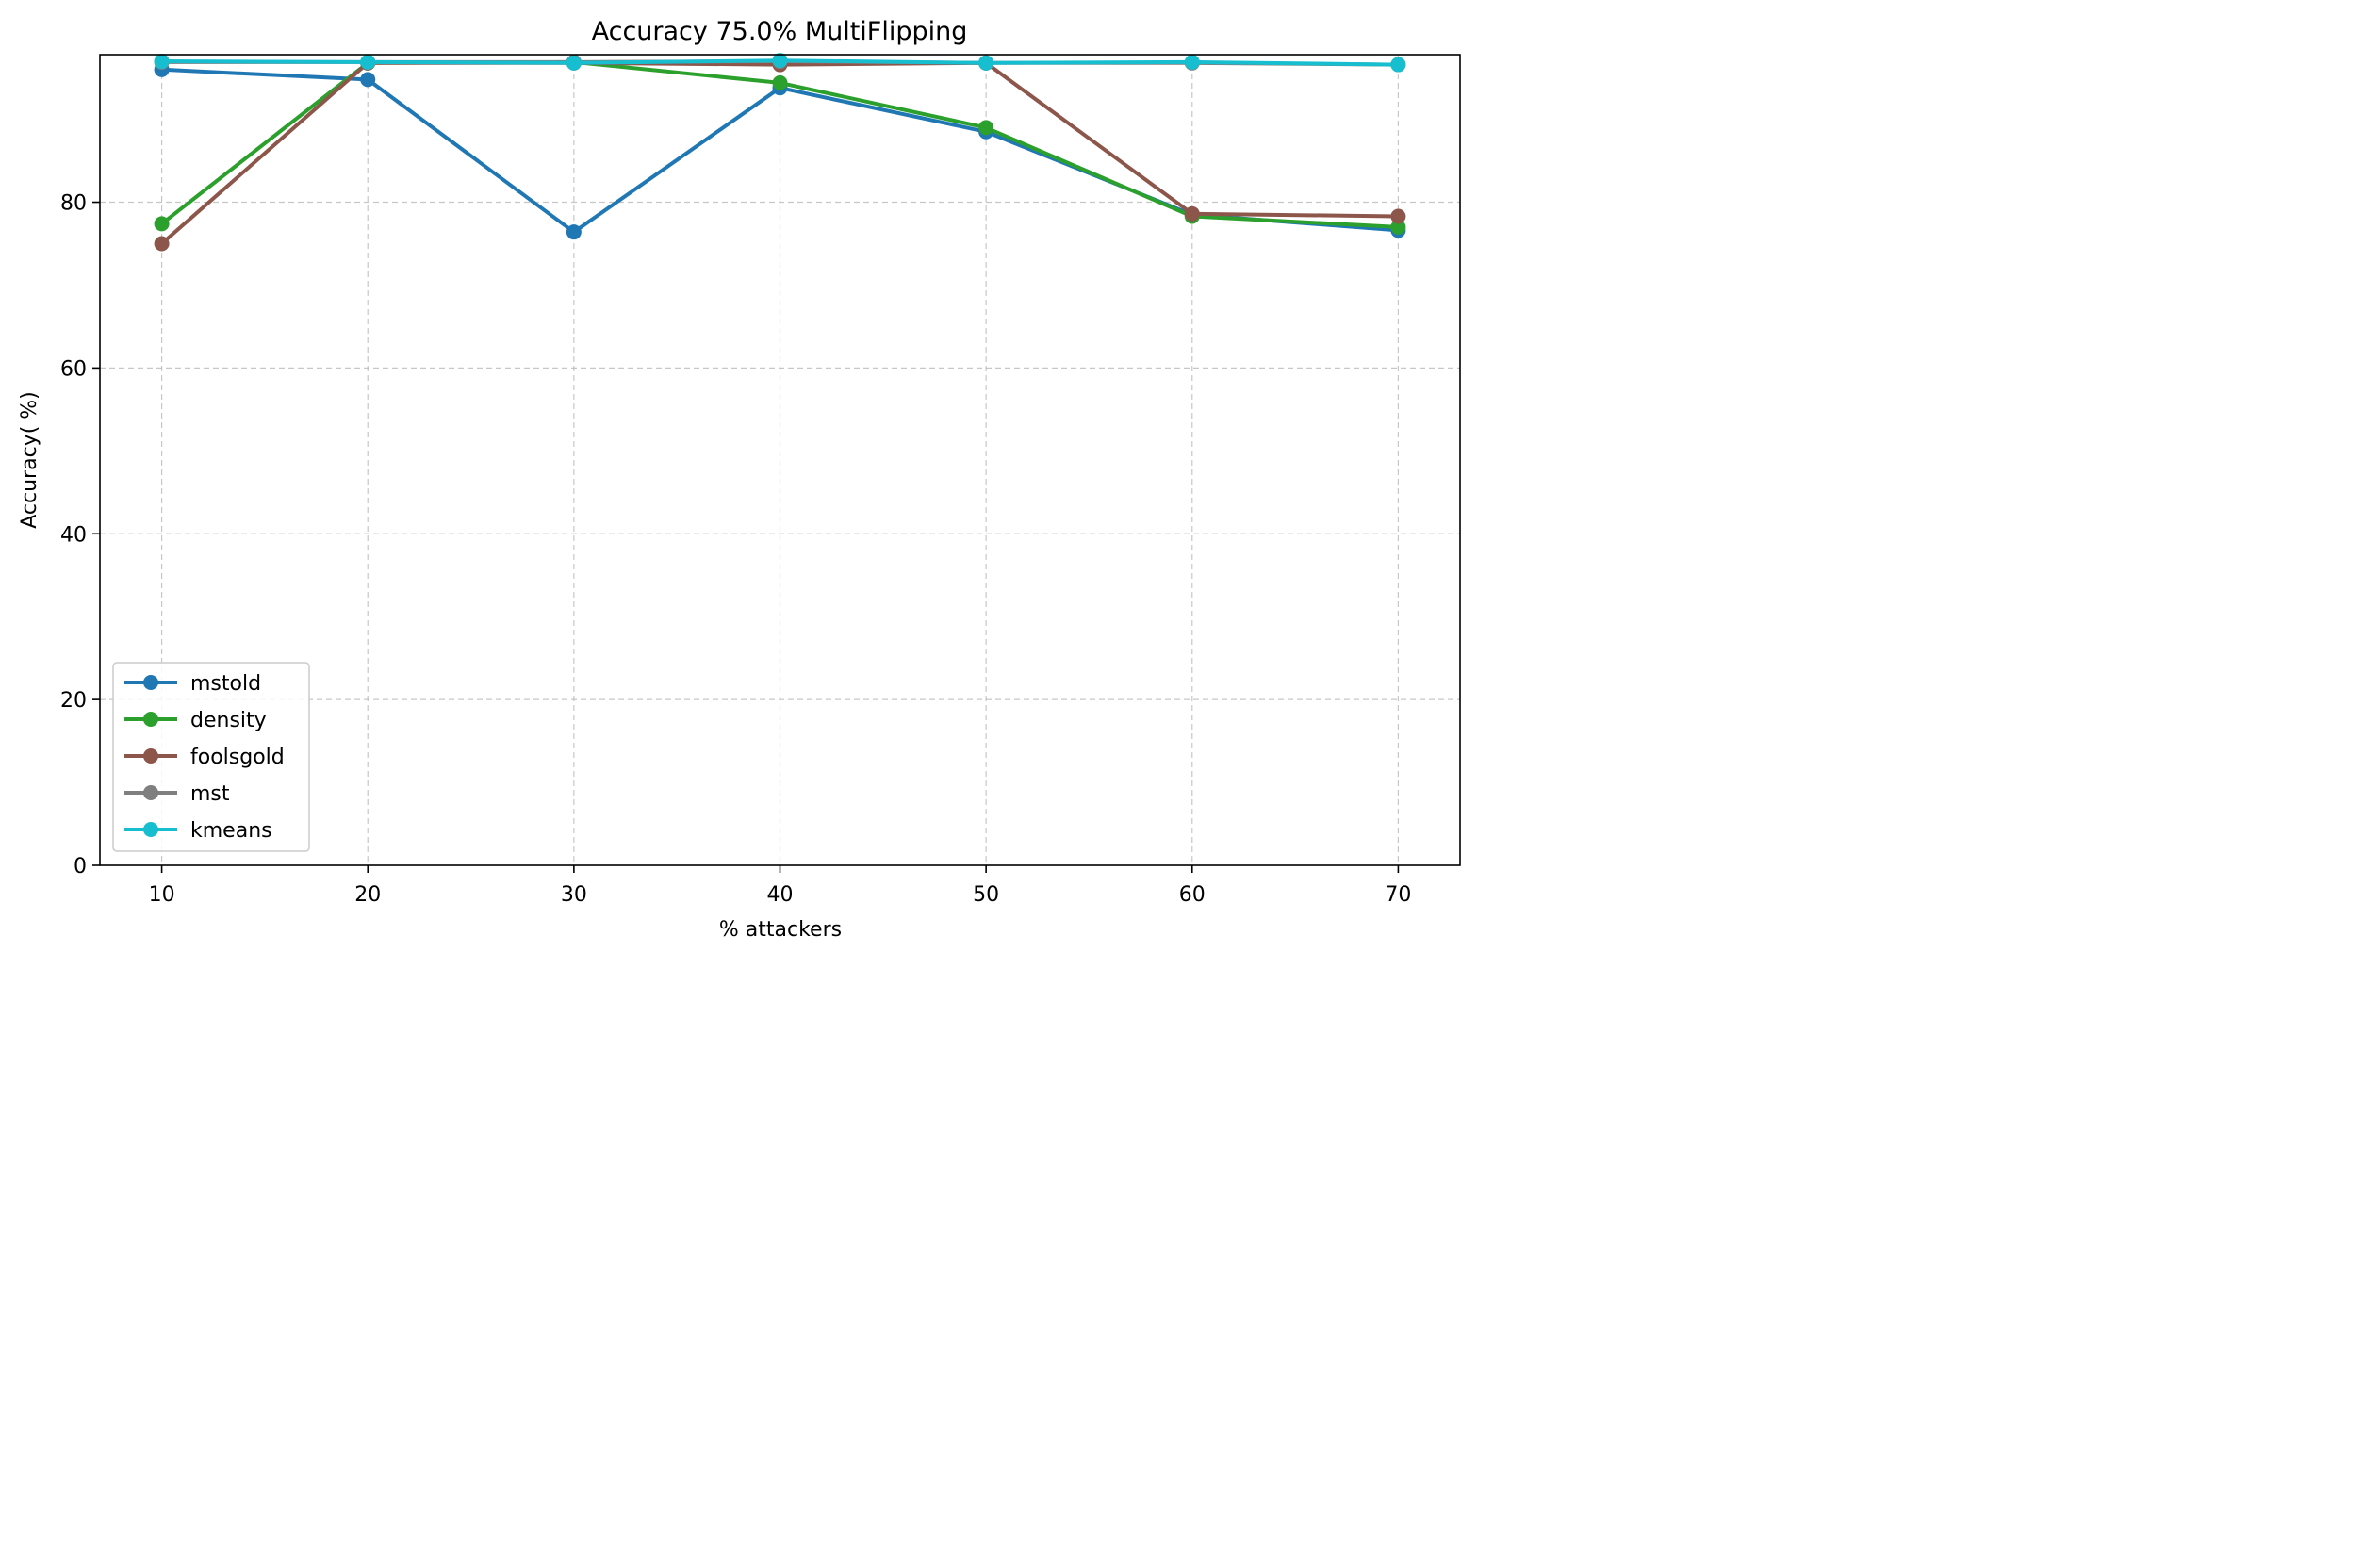  What do you see at coordinates (231, 831) in the screenshot?
I see `legend-label: kmeans` at bounding box center [231, 831].